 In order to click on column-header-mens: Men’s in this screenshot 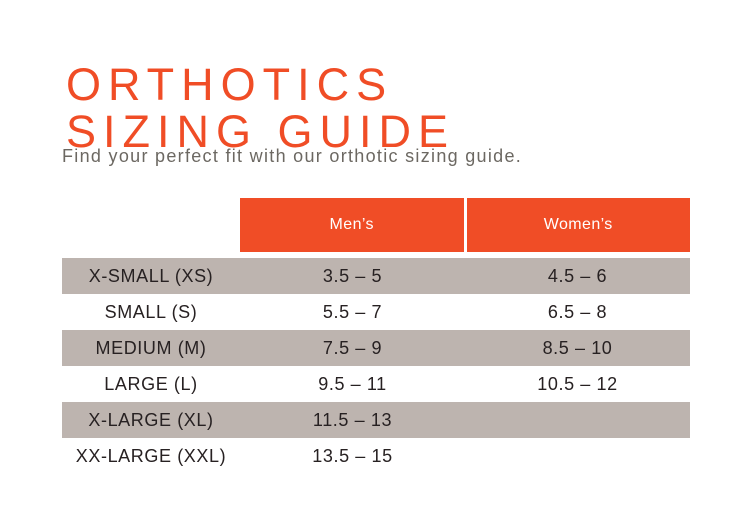, I will do `click(352, 225)`.